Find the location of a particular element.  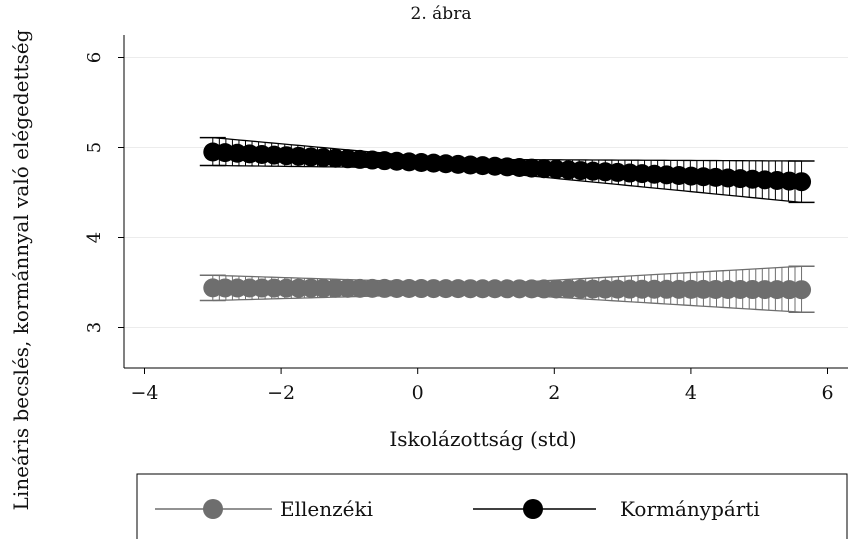

y-tick-label: 5 is located at coordinates (94, 147).